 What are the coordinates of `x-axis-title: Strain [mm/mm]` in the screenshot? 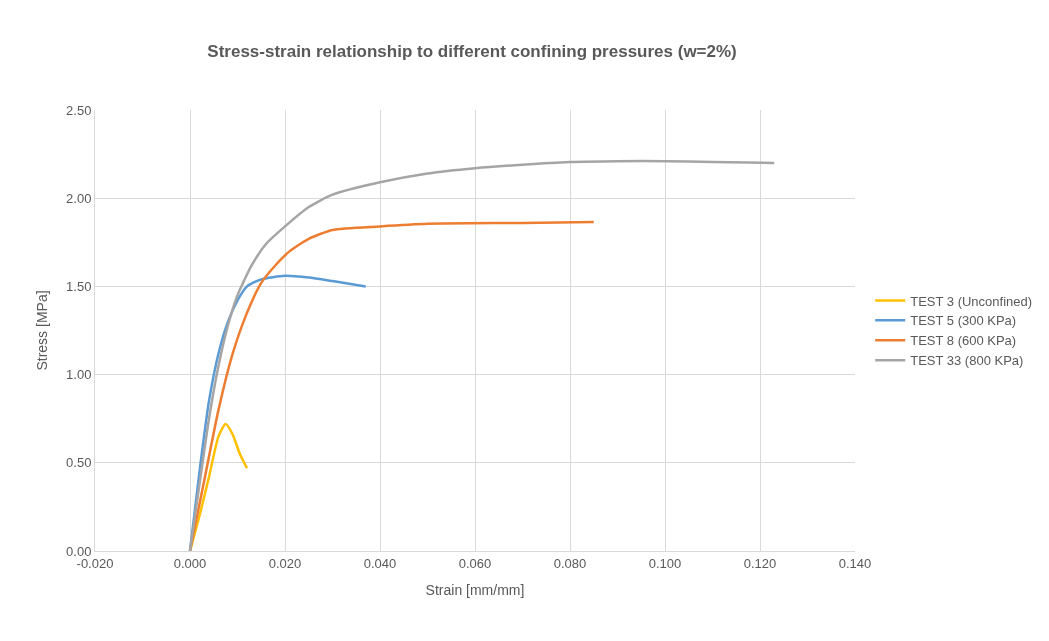 It's located at (475, 589).